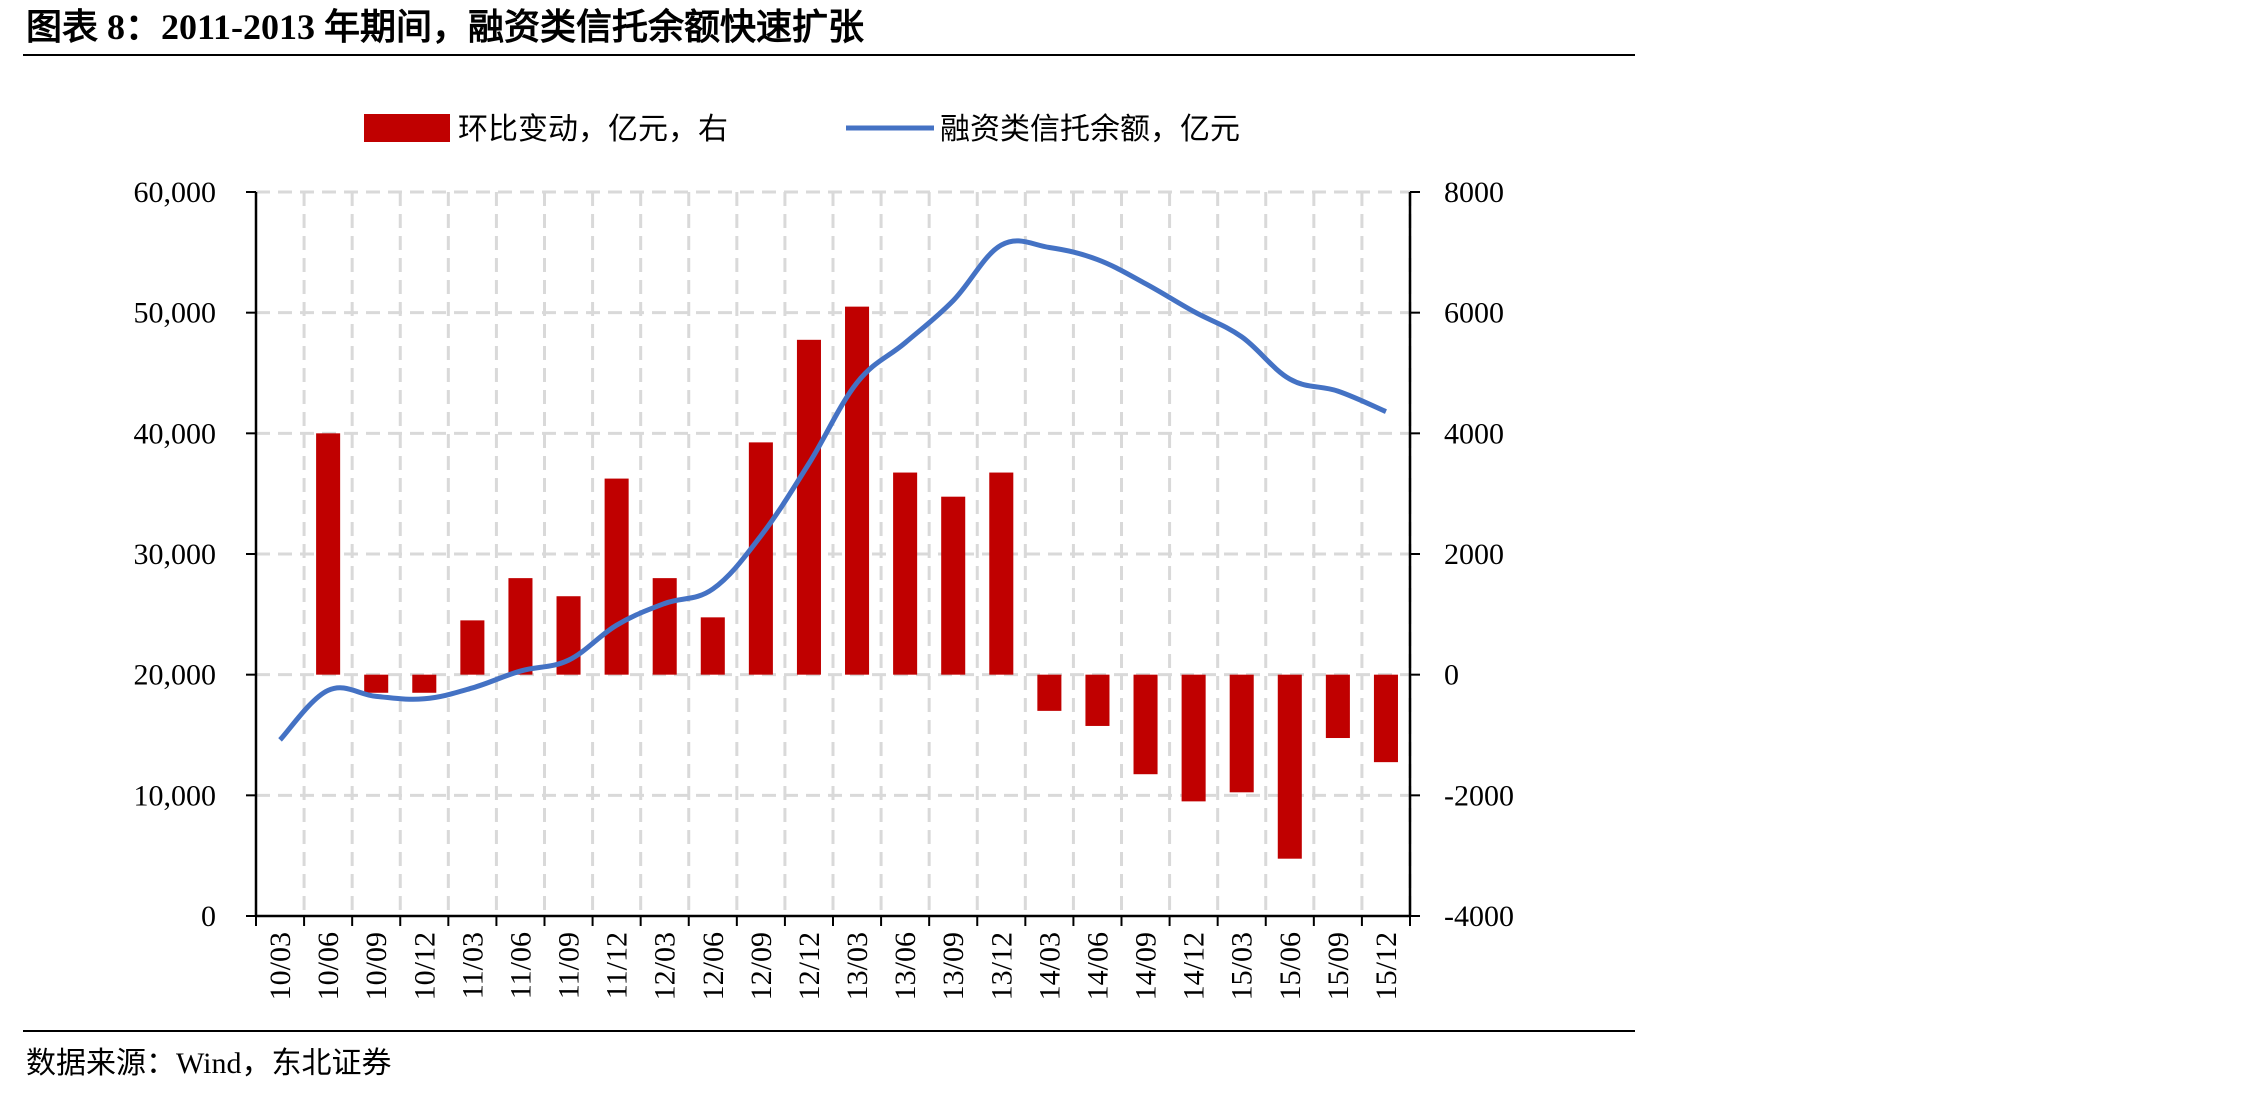 This screenshot has width=2267, height=1100. Describe the element at coordinates (424, 966) in the screenshot. I see `x-tick-label: 10/12` at that location.